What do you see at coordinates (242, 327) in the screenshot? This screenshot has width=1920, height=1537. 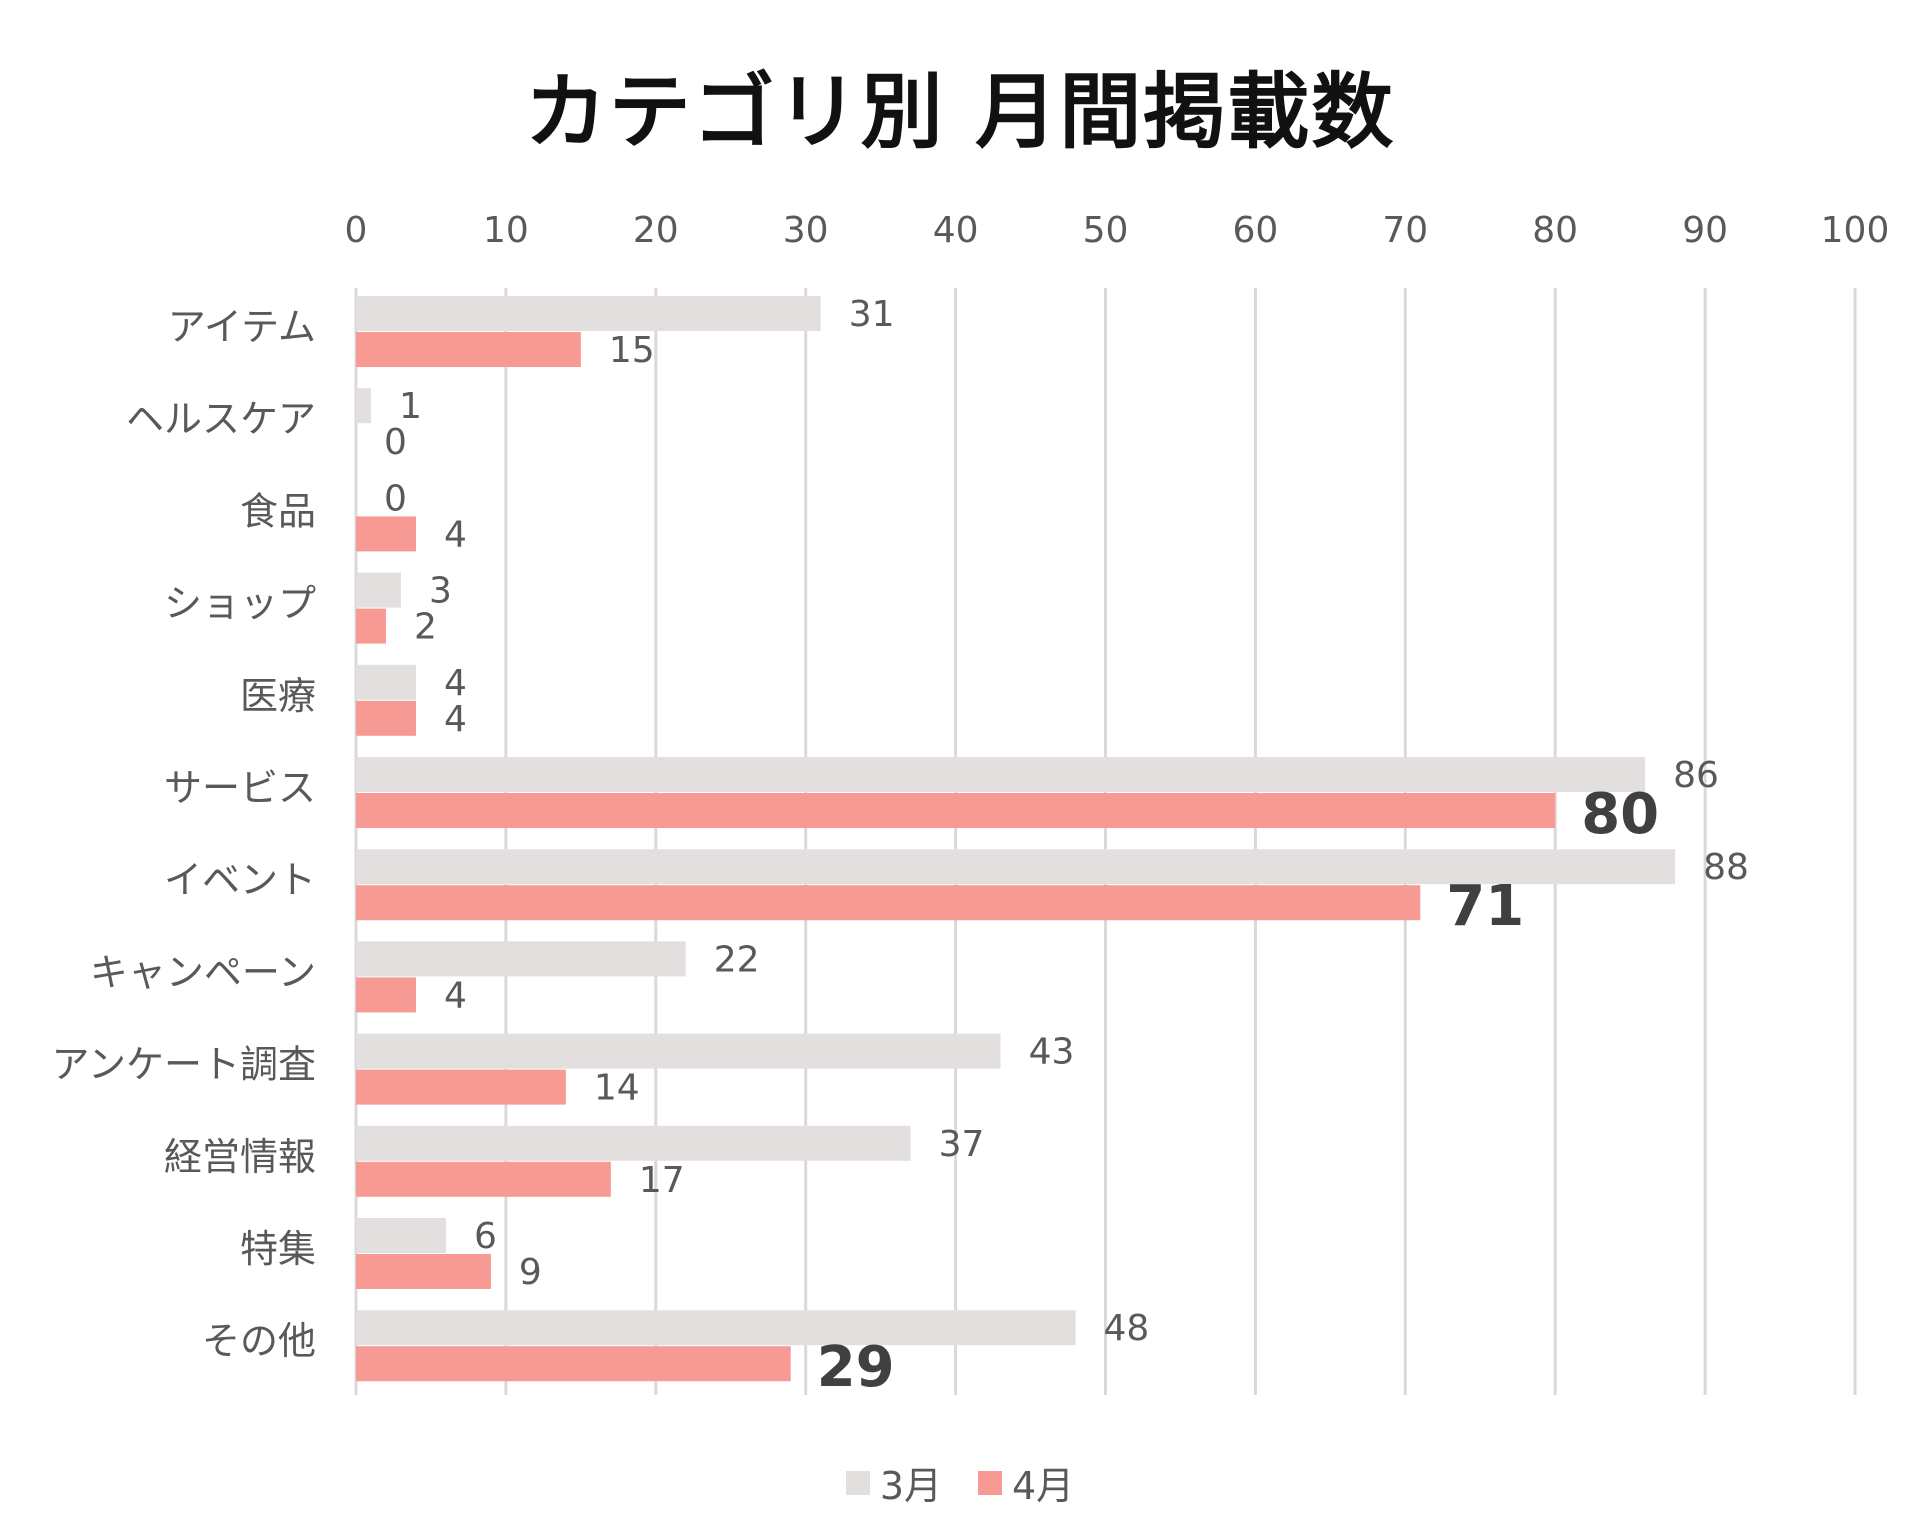 I see `category-label: アイテム` at bounding box center [242, 327].